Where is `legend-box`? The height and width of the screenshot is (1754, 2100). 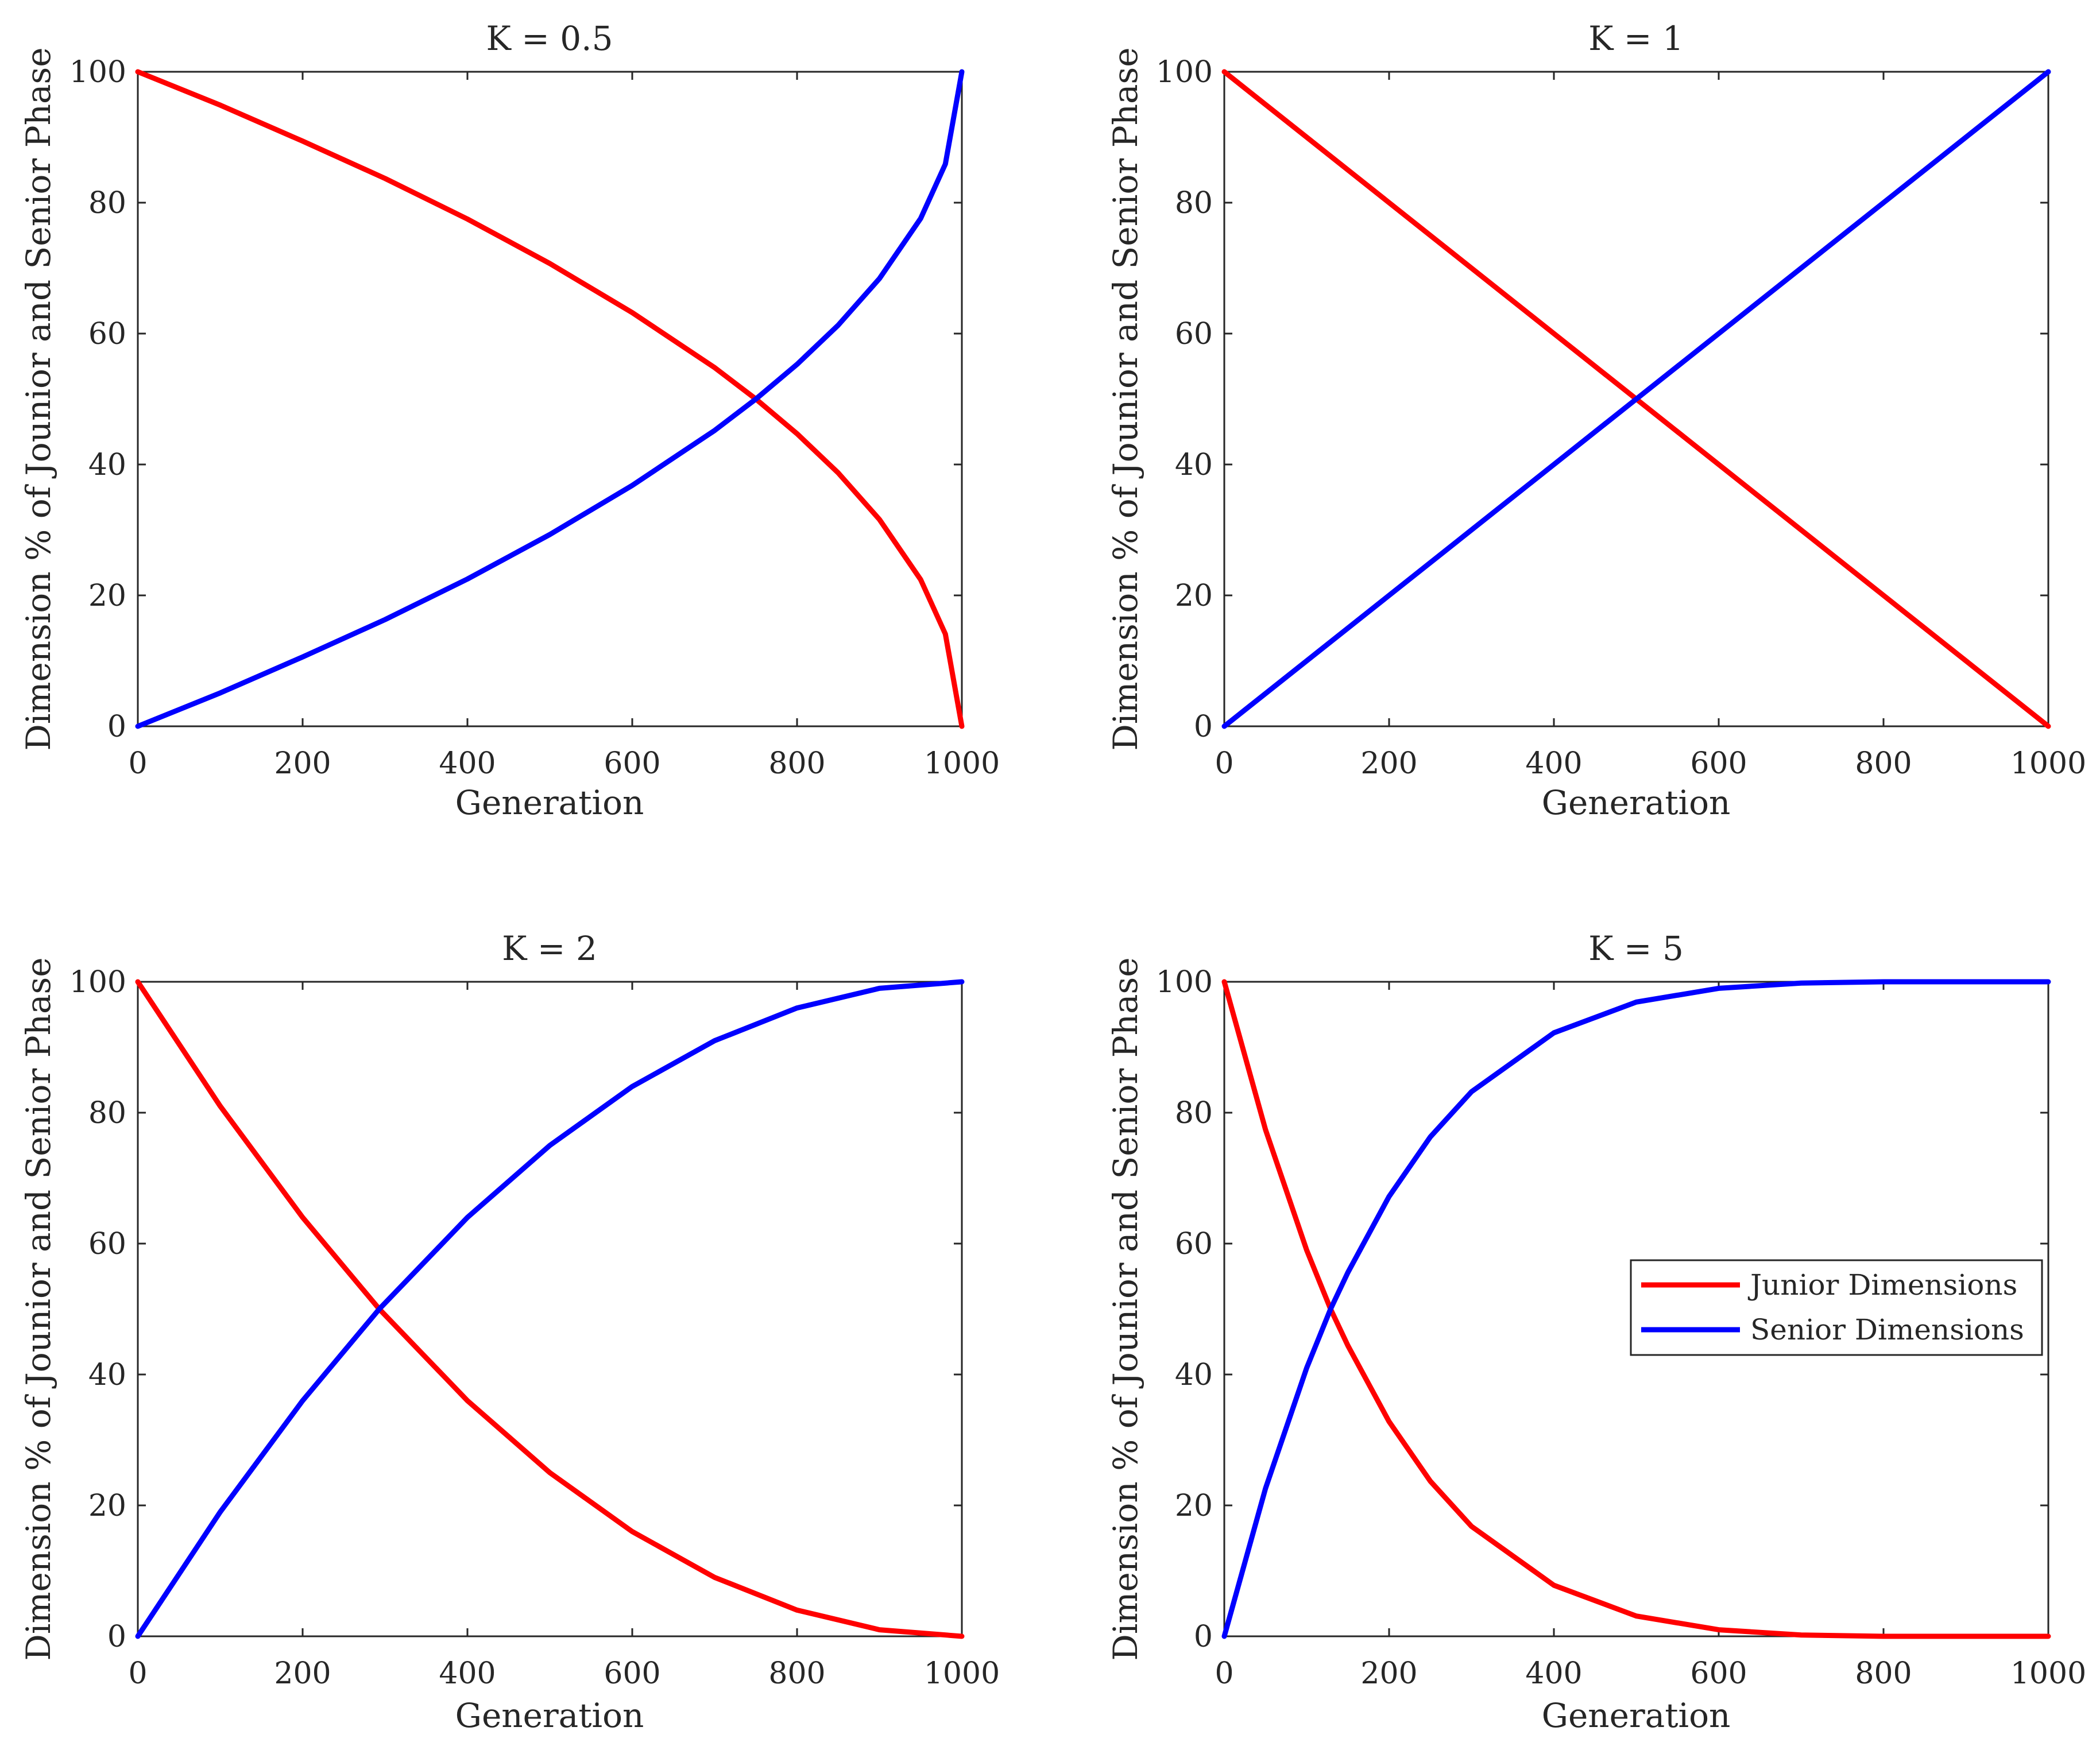
legend-box is located at coordinates (1836, 1307).